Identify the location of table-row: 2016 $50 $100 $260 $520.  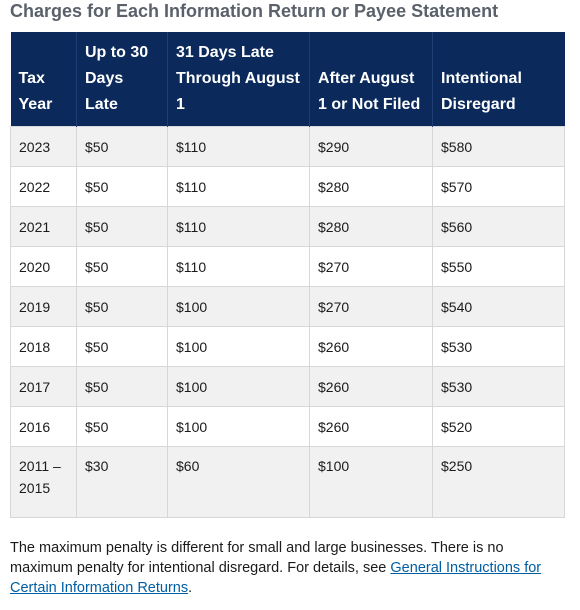
(287, 426).